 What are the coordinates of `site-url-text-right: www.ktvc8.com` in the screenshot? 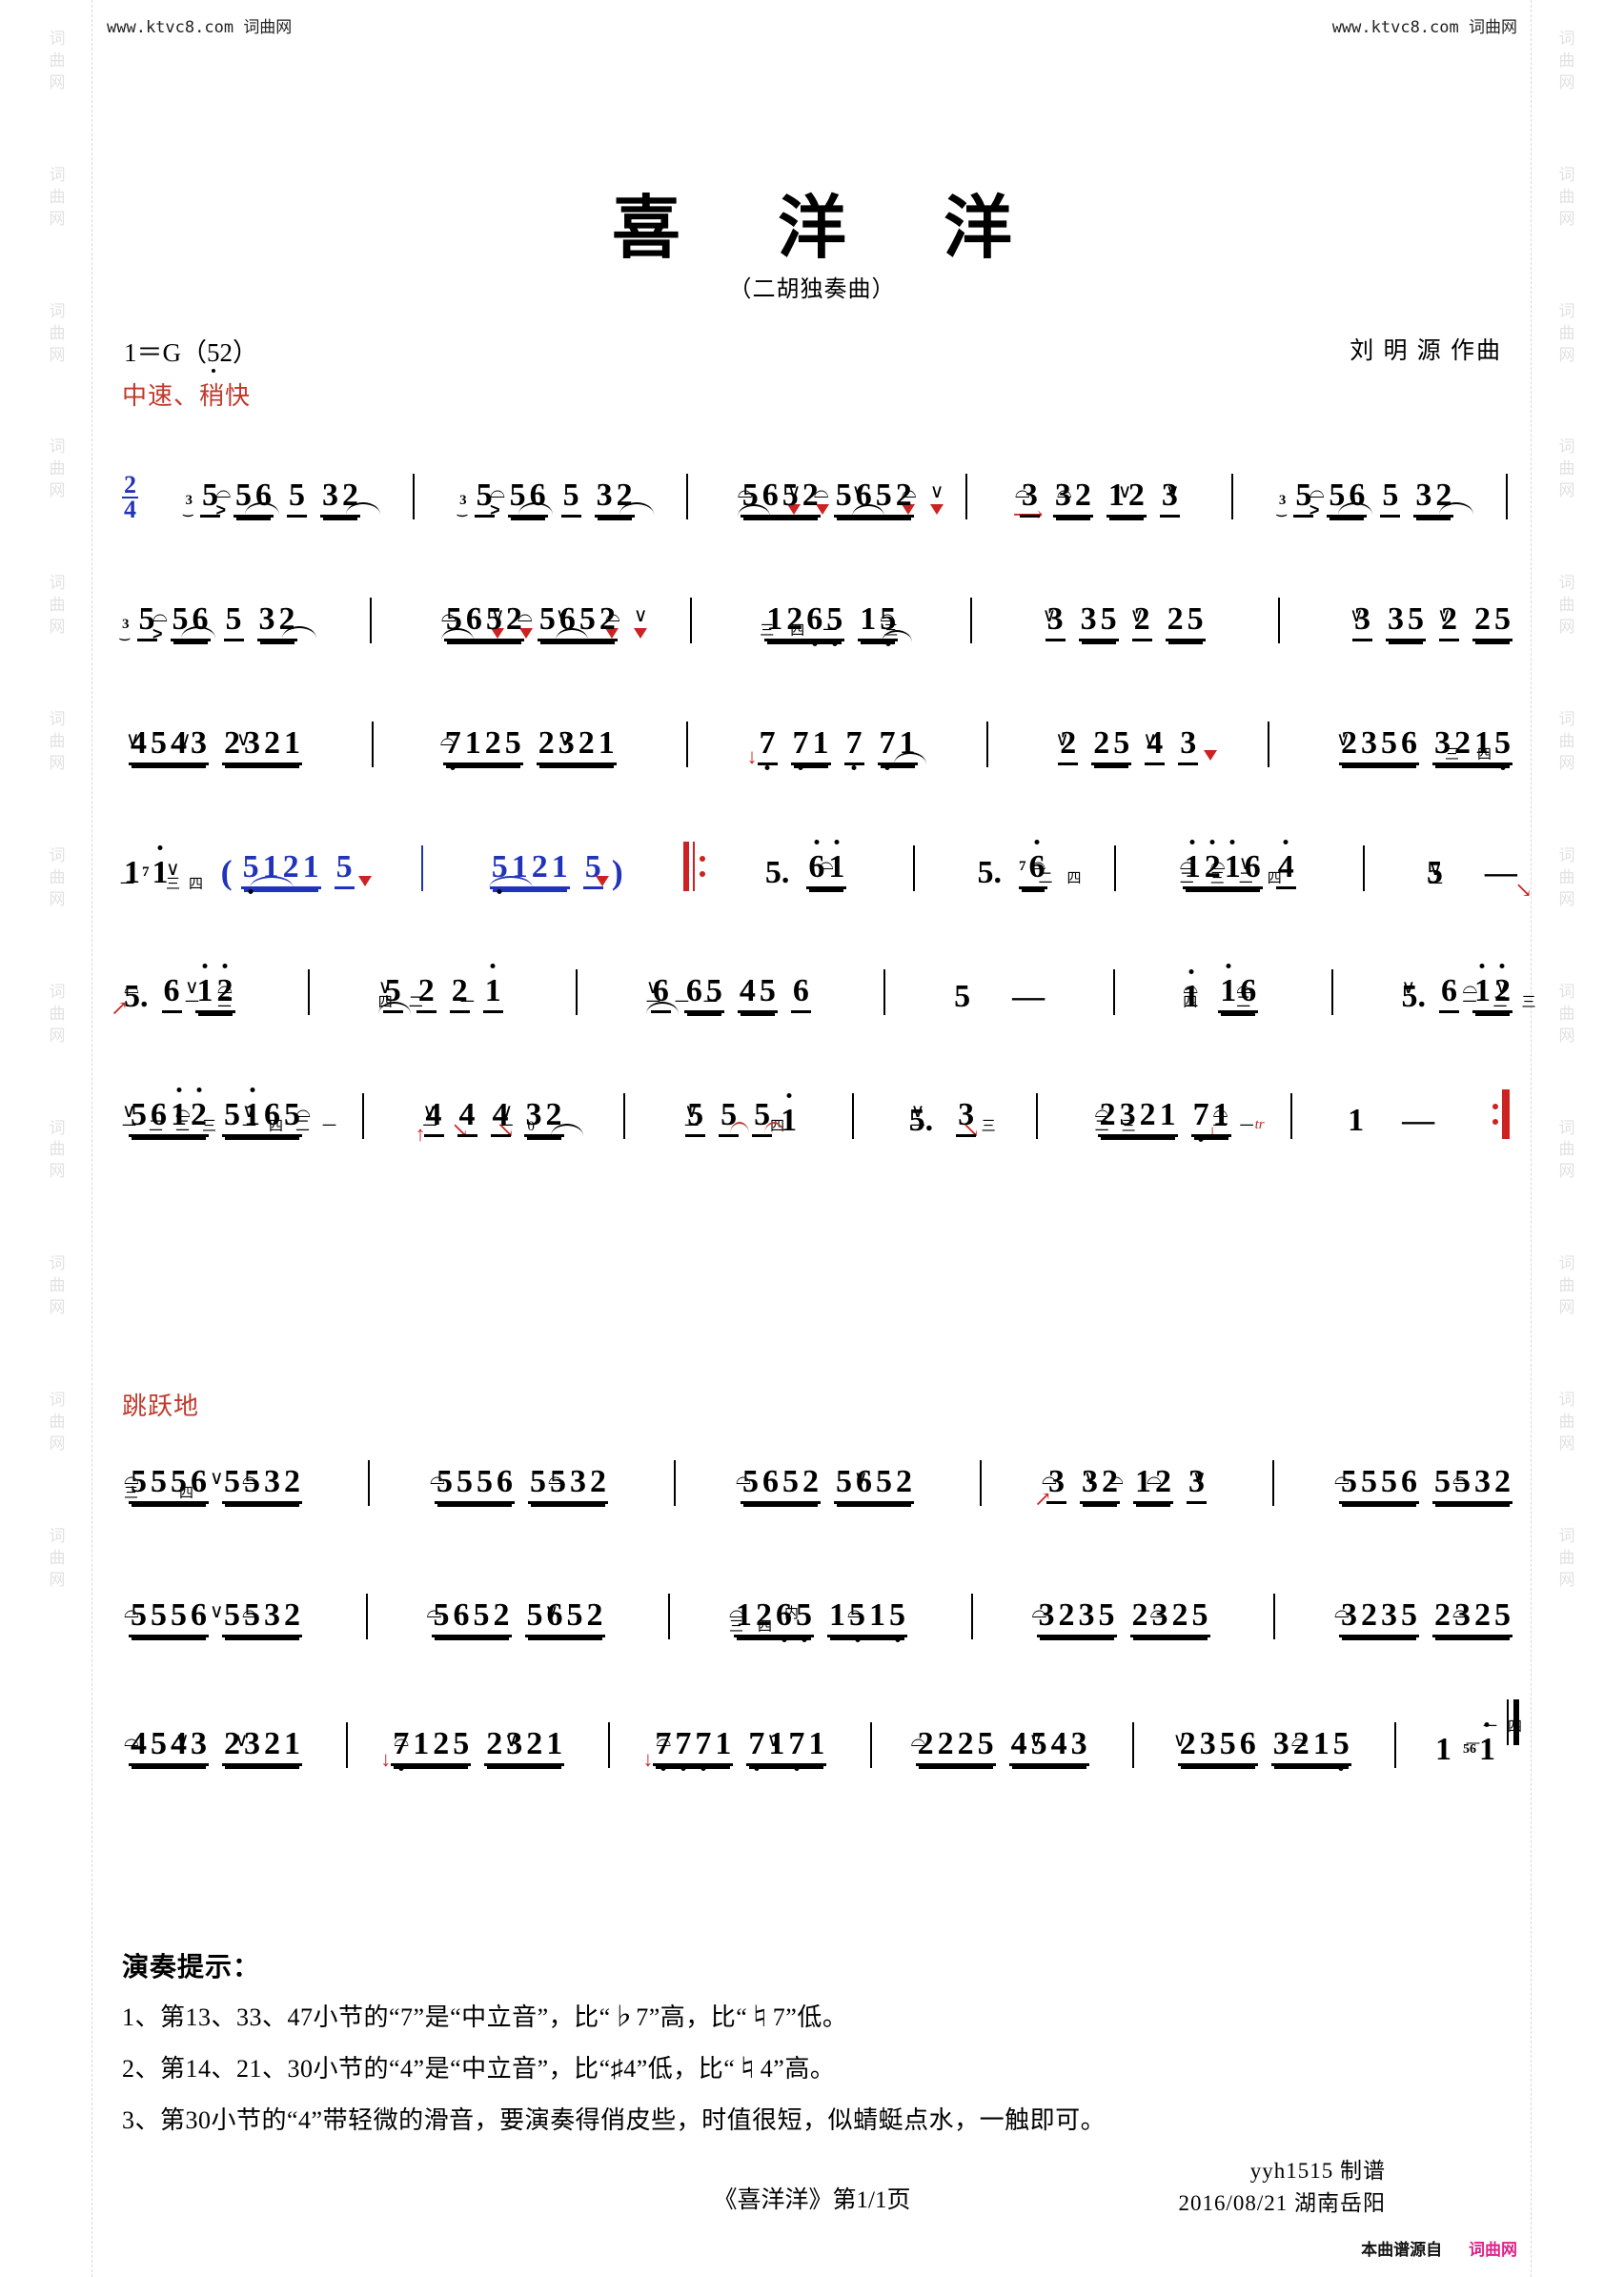 It's located at (1395, 28).